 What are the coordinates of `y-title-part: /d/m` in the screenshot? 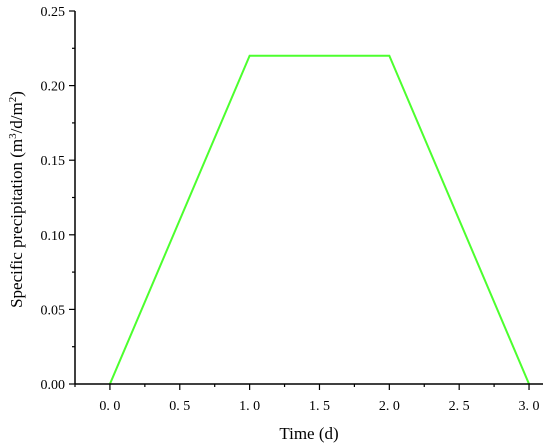 It's located at (16, 117).